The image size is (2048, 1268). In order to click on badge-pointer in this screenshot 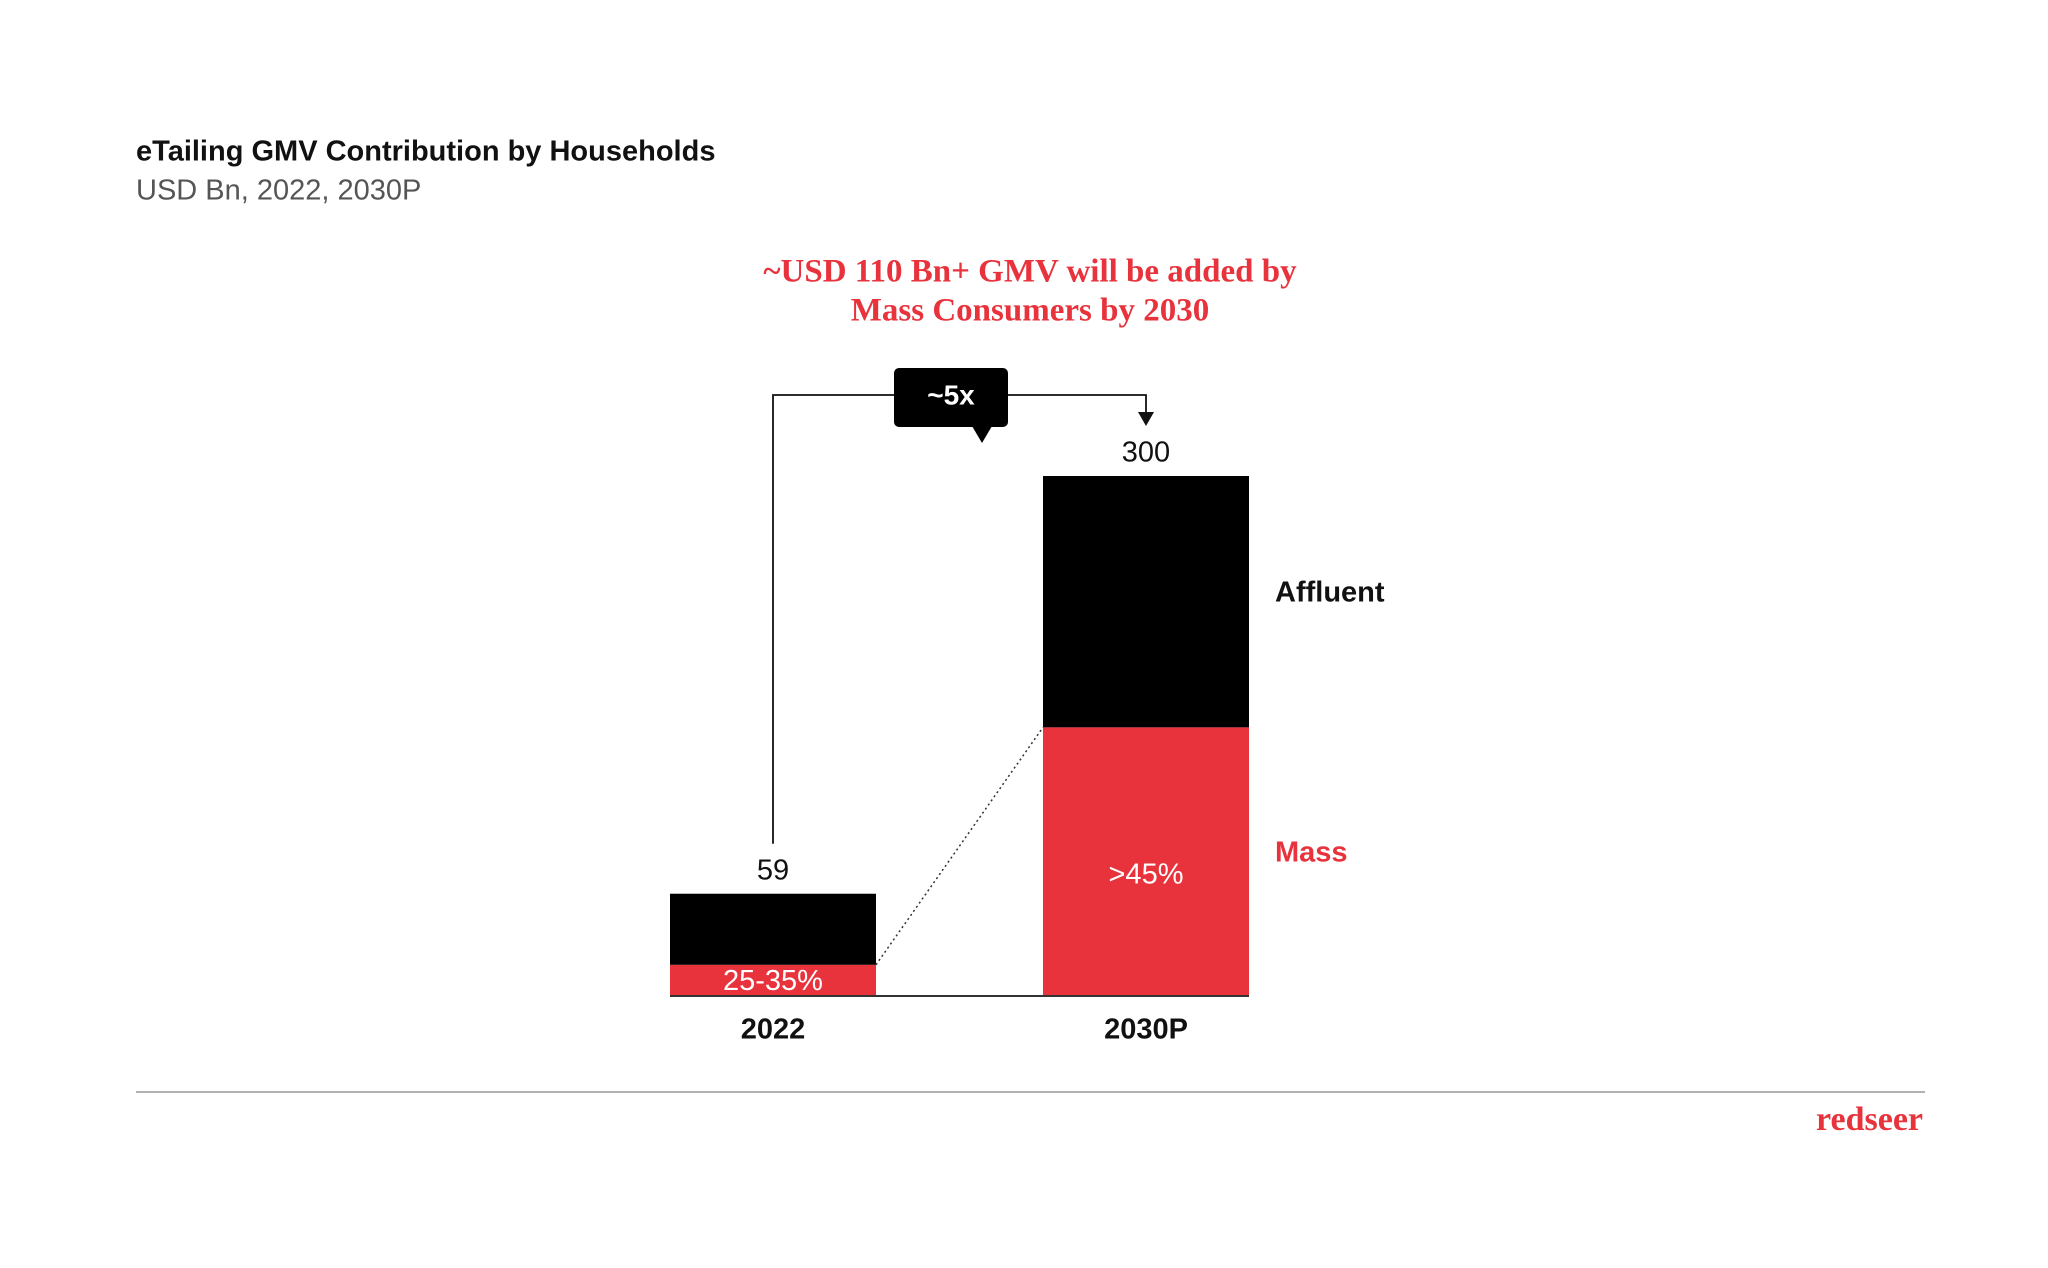, I will do `click(982, 434)`.